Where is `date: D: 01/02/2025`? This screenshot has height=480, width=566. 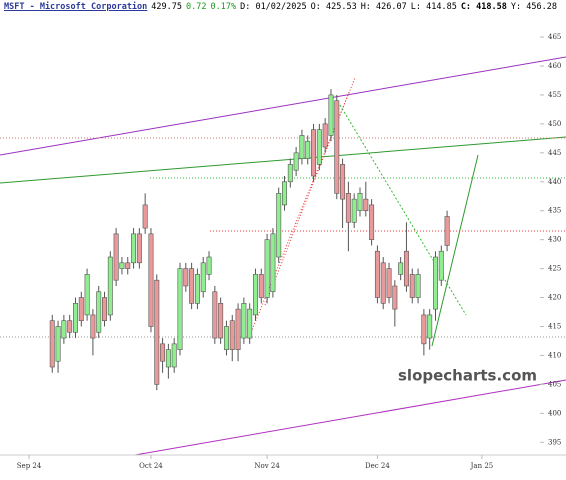 date: D: 01/02/2025 is located at coordinates (273, 7).